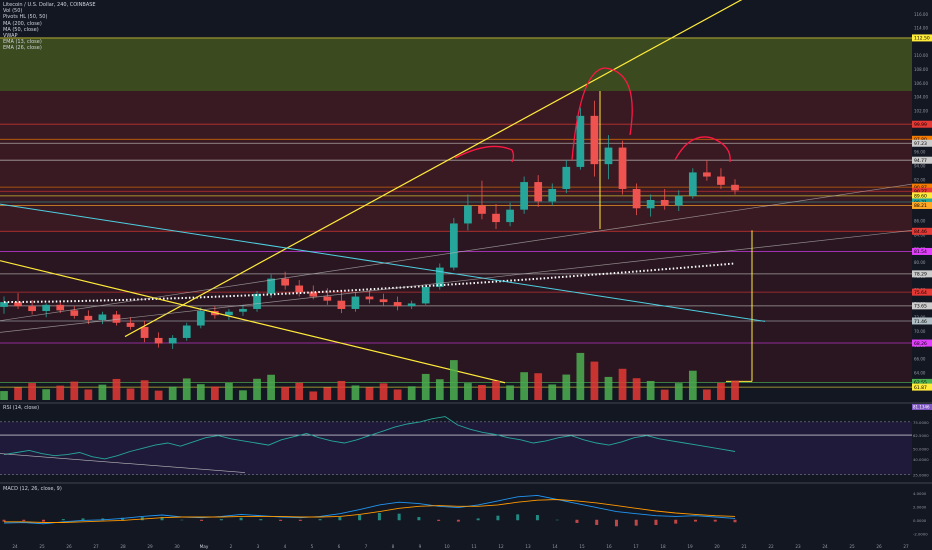 This screenshot has height=550, width=932. Describe the element at coordinates (920, 152) in the screenshot. I see `price-tick-label: 96.00` at that location.